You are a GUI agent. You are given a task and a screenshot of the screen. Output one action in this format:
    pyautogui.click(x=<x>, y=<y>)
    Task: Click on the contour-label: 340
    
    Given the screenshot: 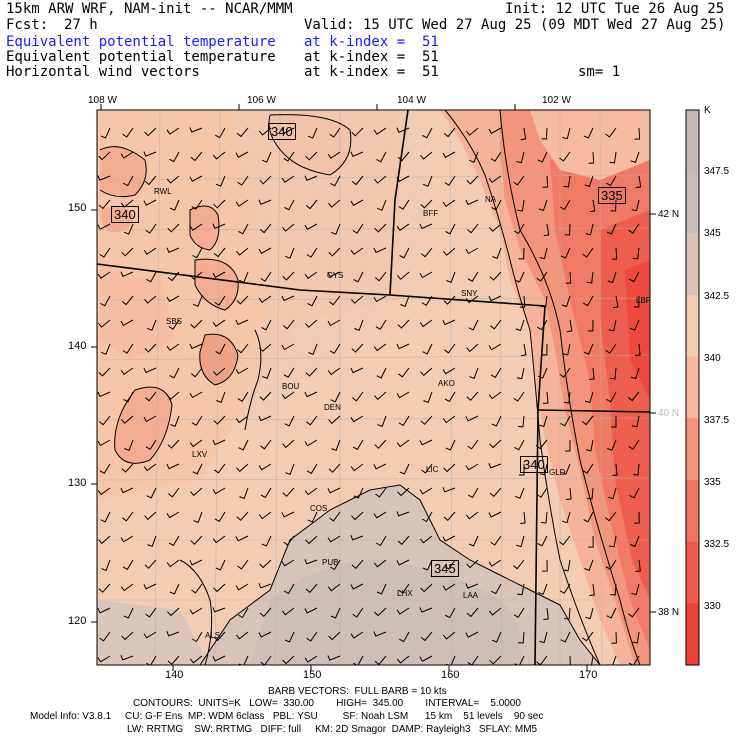 What is the action you would take?
    pyautogui.click(x=534, y=464)
    